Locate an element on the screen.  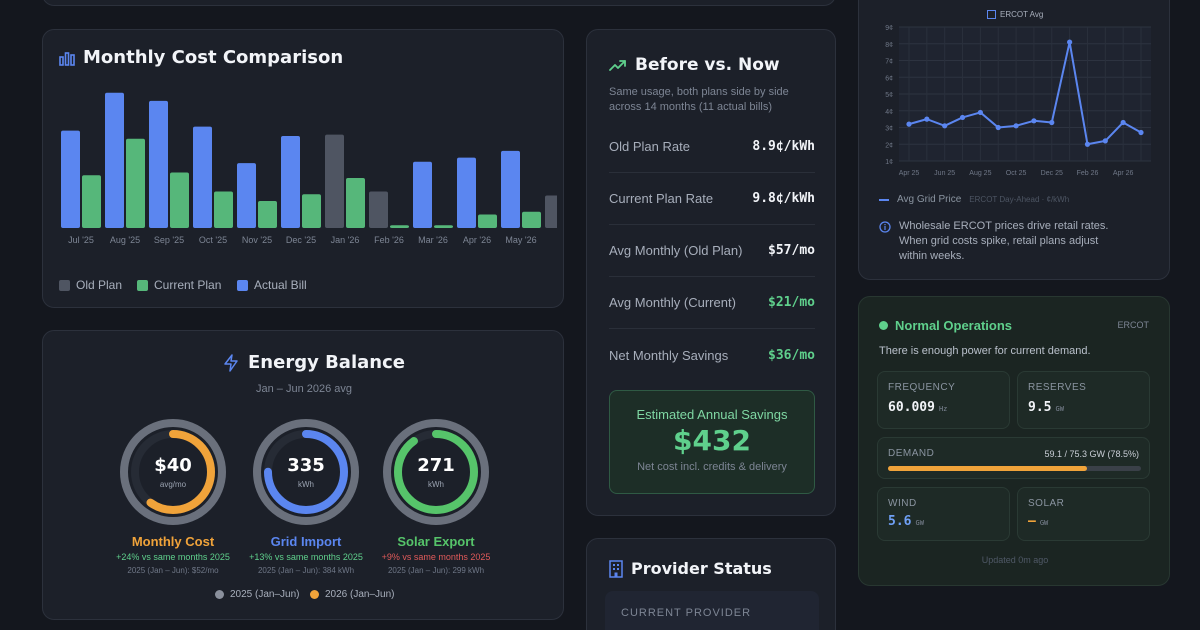
reserves-value-row: 9.5 GW is located at coordinates (1046, 407).